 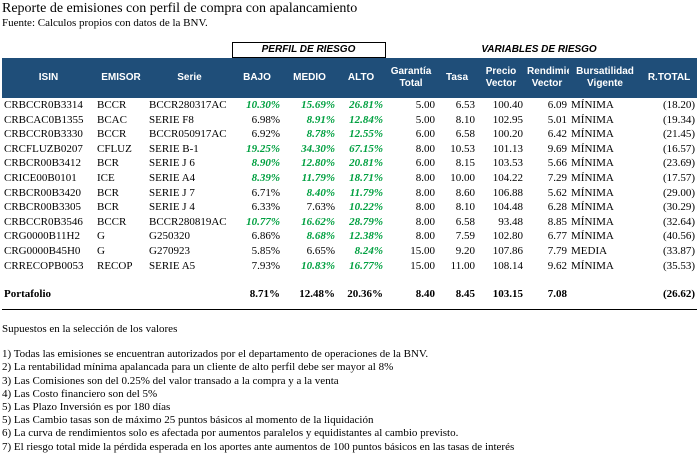 I want to click on cell: CRBCCR0B3330, so click(x=43, y=134).